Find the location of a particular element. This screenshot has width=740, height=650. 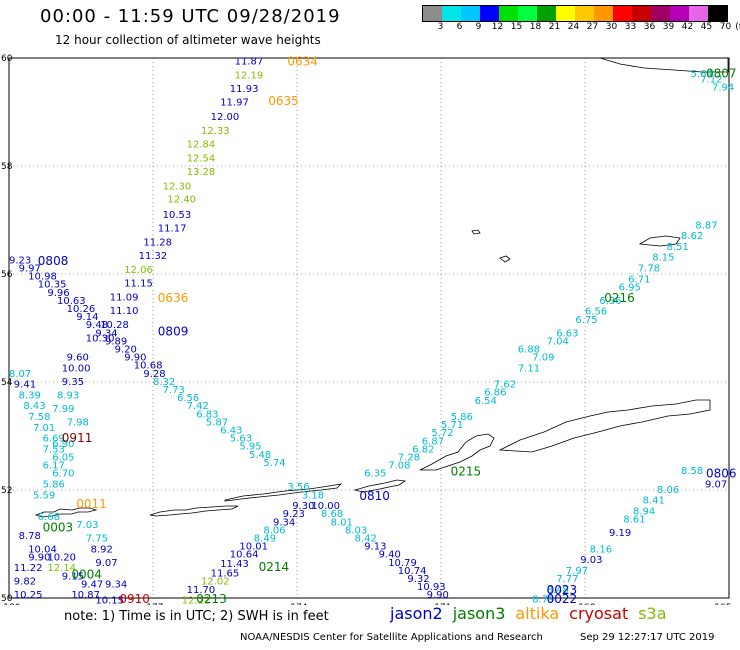

wave-height-value: 11.15 is located at coordinates (138, 284).